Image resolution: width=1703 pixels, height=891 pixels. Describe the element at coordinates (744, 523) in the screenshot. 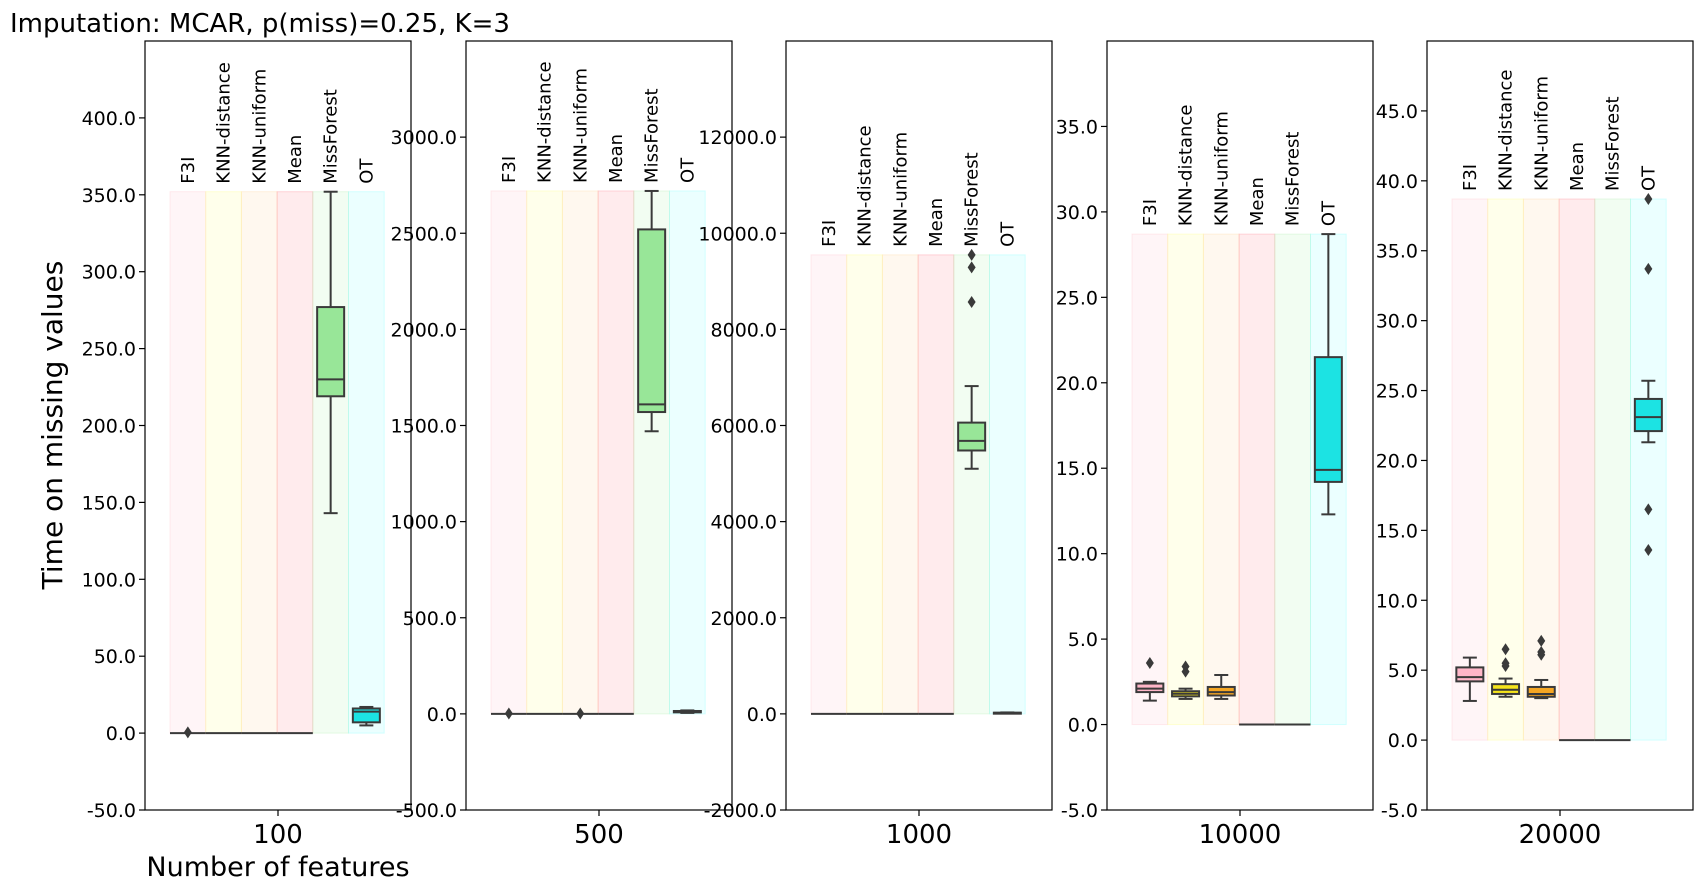

I see `y-tick-label: 4000.0` at that location.